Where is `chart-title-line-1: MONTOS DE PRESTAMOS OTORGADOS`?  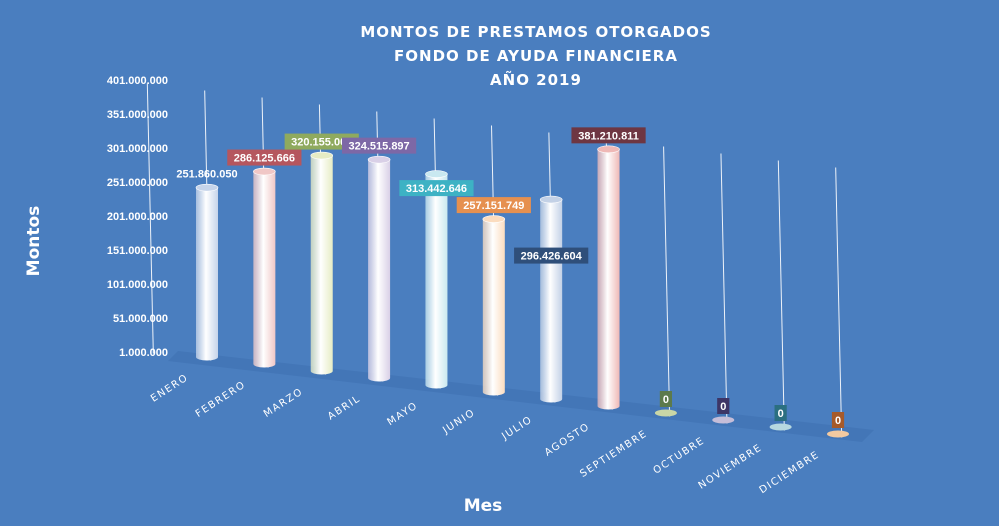
chart-title-line-1: MONTOS DE PRESTAMOS OTORGADOS is located at coordinates (535, 32).